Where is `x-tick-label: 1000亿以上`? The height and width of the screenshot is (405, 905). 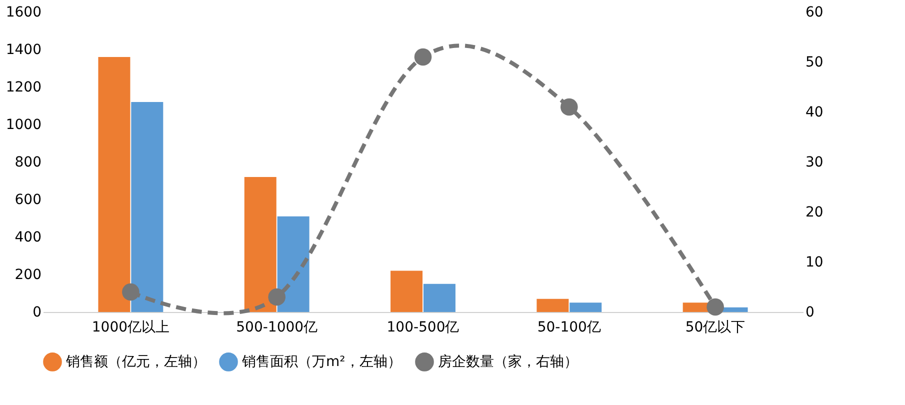
x-tick-label: 1000亿以上 is located at coordinates (131, 328).